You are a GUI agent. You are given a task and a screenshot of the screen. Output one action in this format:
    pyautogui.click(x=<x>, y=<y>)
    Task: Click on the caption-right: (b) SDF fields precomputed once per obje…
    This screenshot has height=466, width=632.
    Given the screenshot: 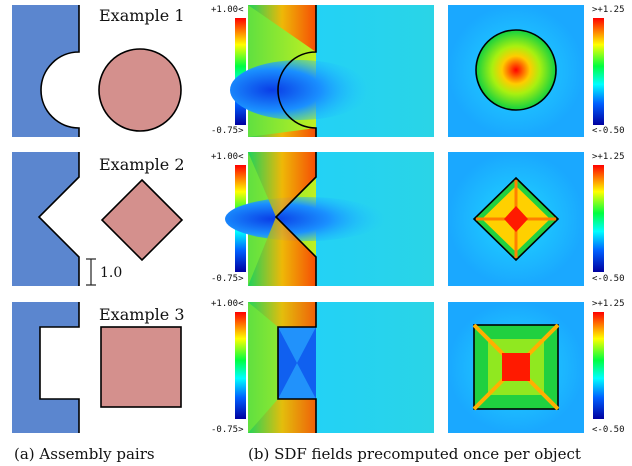 What is the action you would take?
    pyautogui.click(x=414, y=454)
    